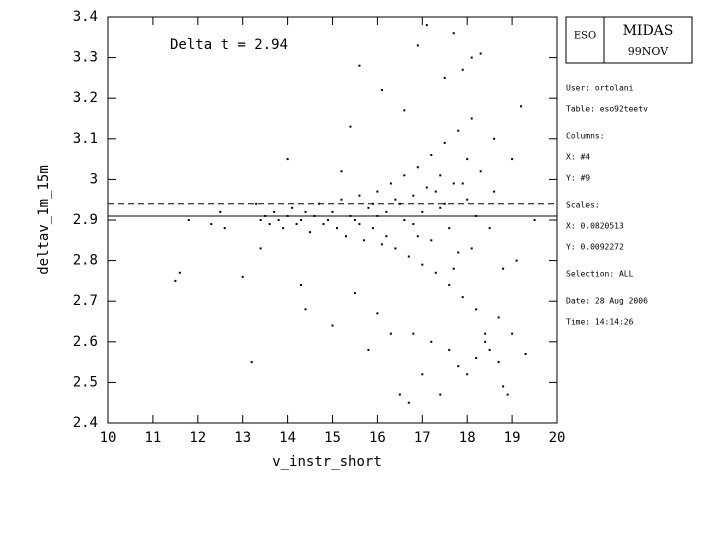 The height and width of the screenshot is (540, 720). What do you see at coordinates (327, 462) in the screenshot?
I see `x-axis-label: v_instr_short` at bounding box center [327, 462].